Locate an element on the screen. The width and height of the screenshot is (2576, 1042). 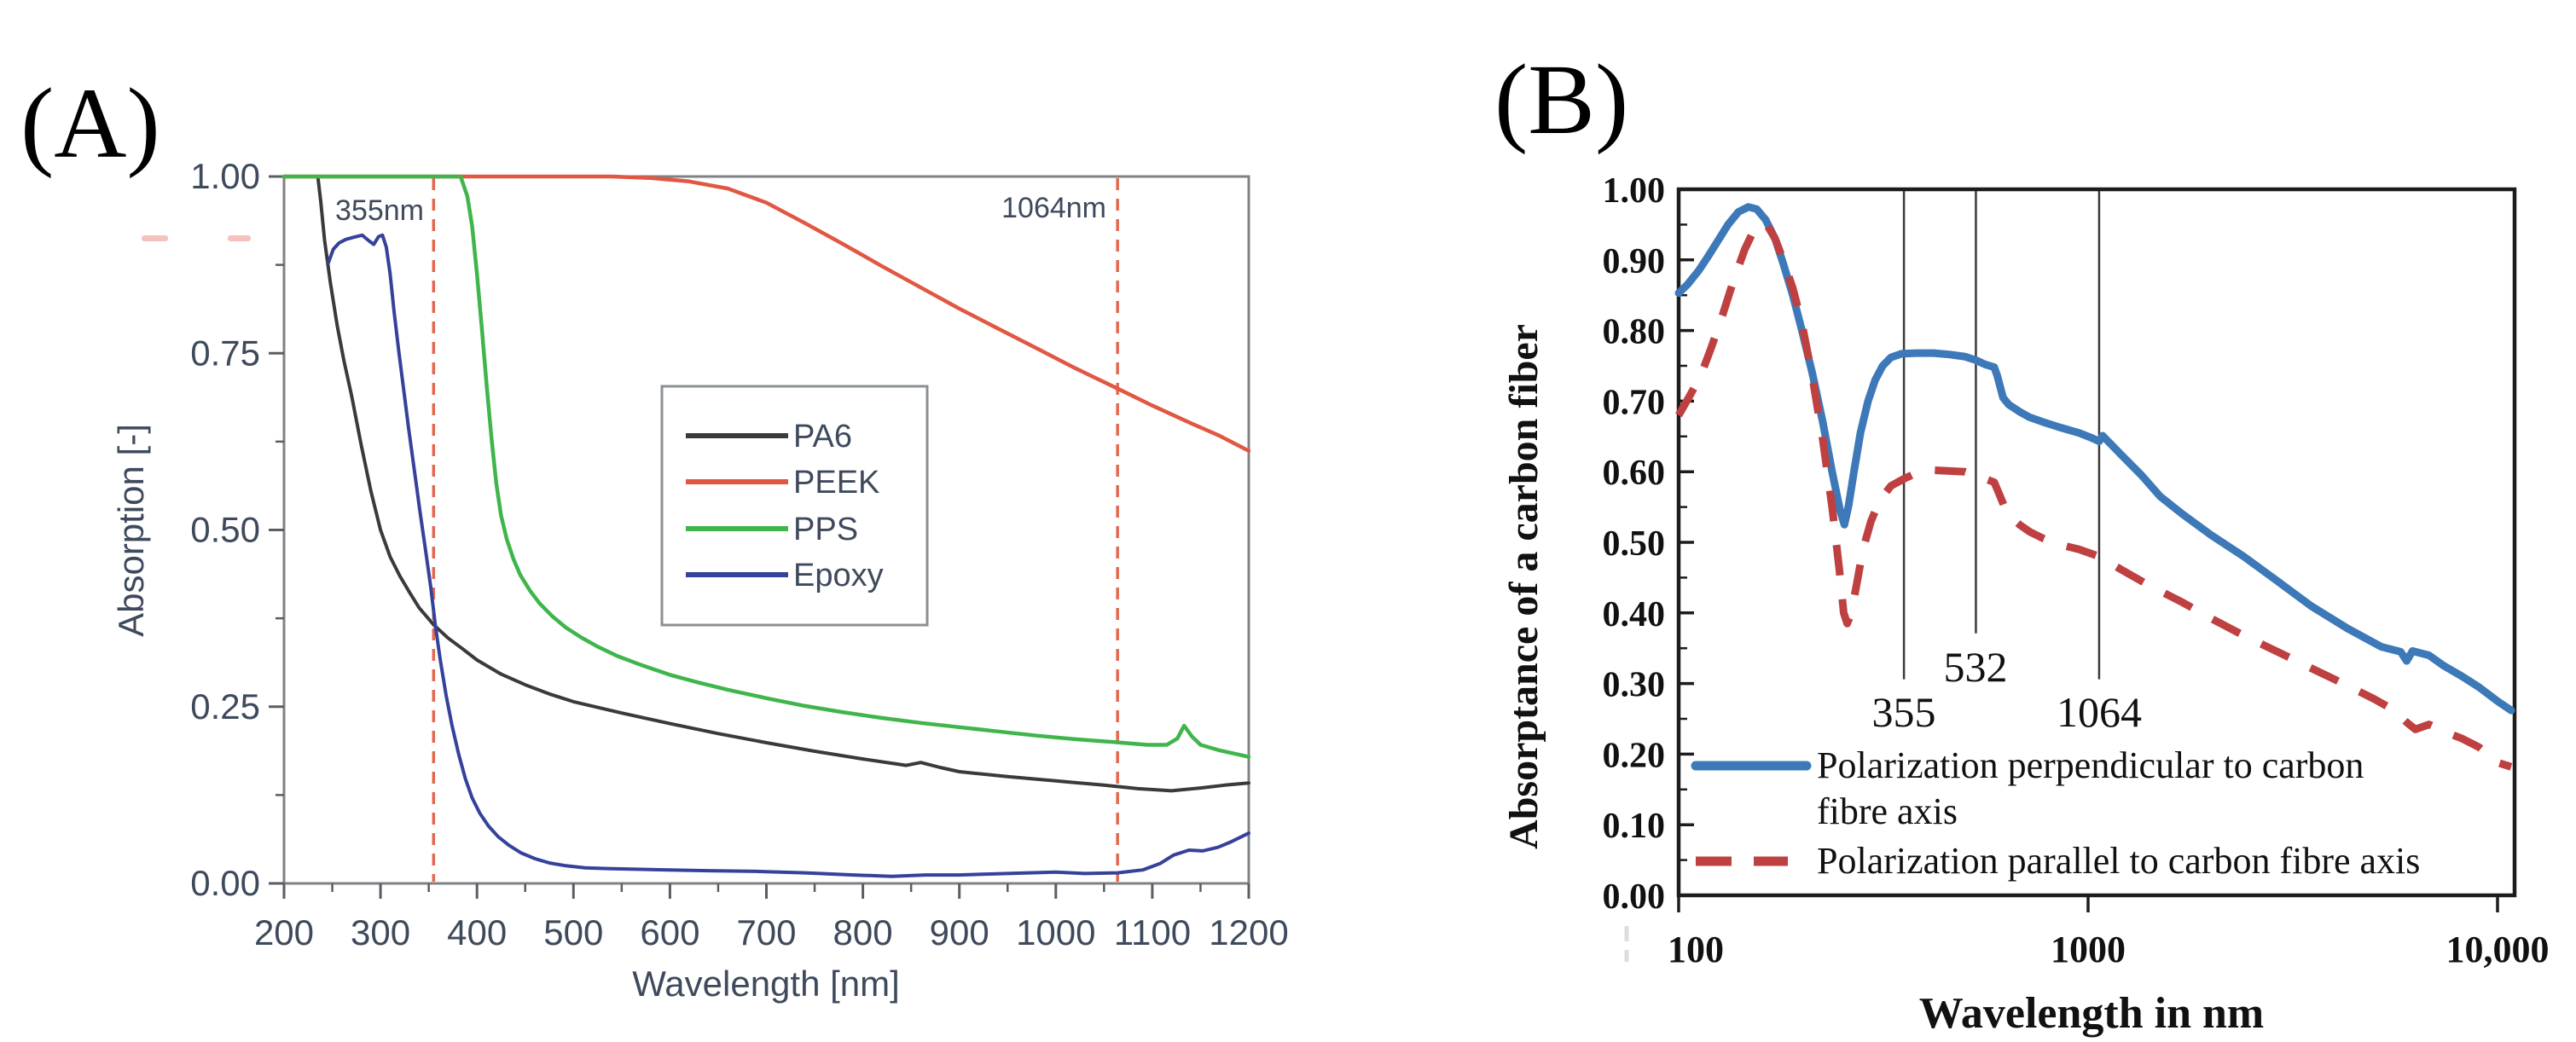
x-axis-title-b: Wavelength in nm is located at coordinates (2092, 1013).